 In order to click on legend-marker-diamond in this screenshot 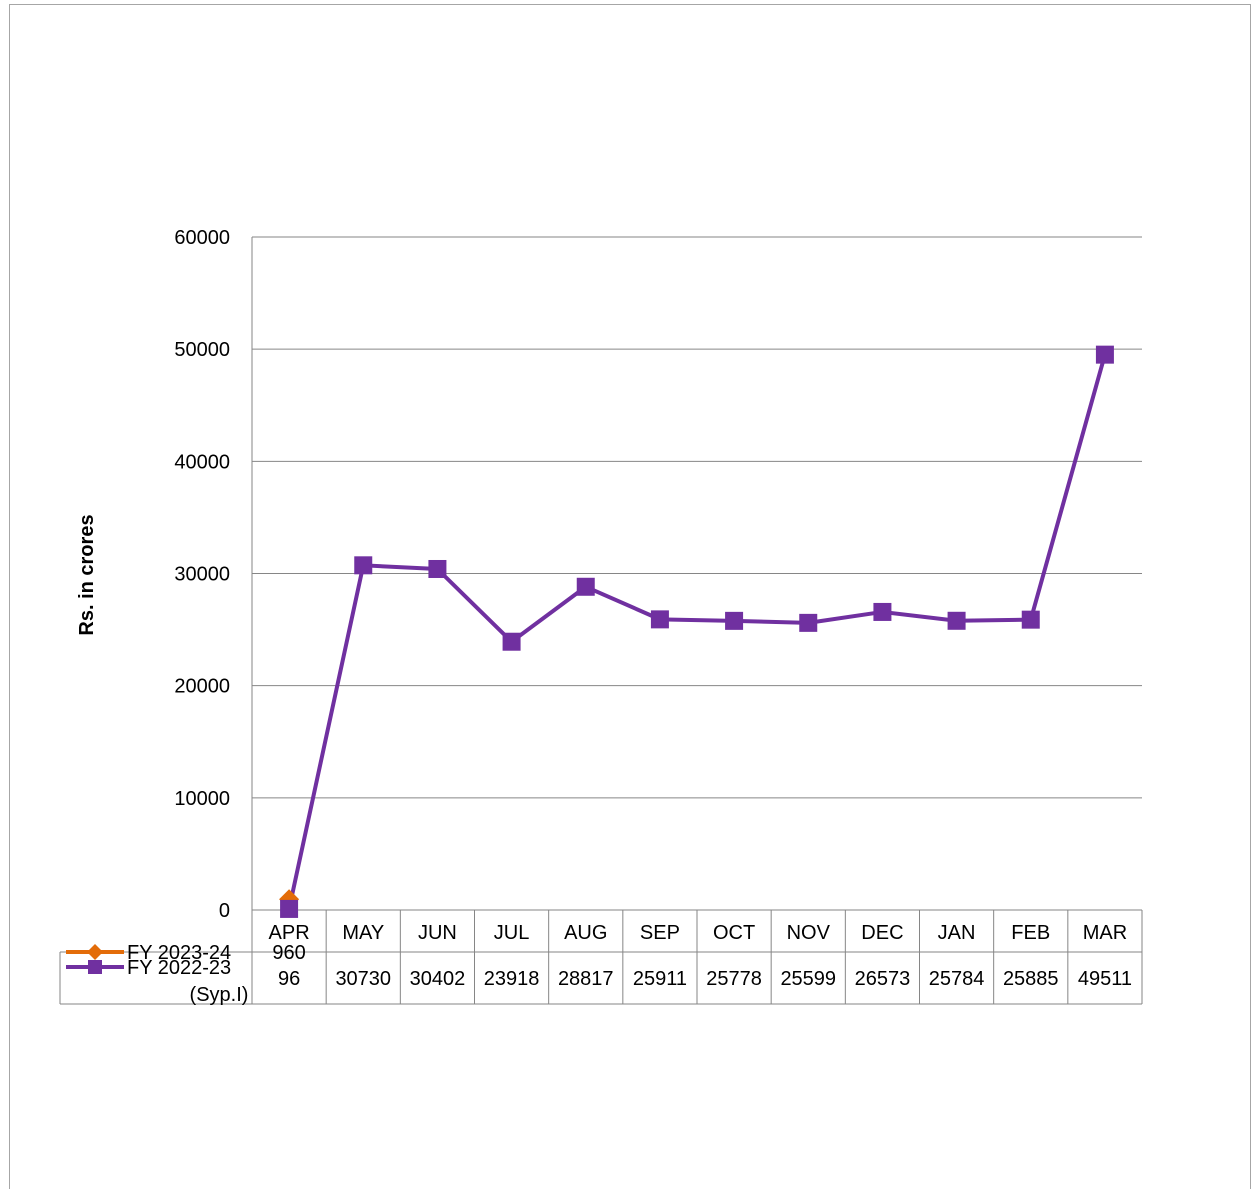, I will do `click(95, 952)`.